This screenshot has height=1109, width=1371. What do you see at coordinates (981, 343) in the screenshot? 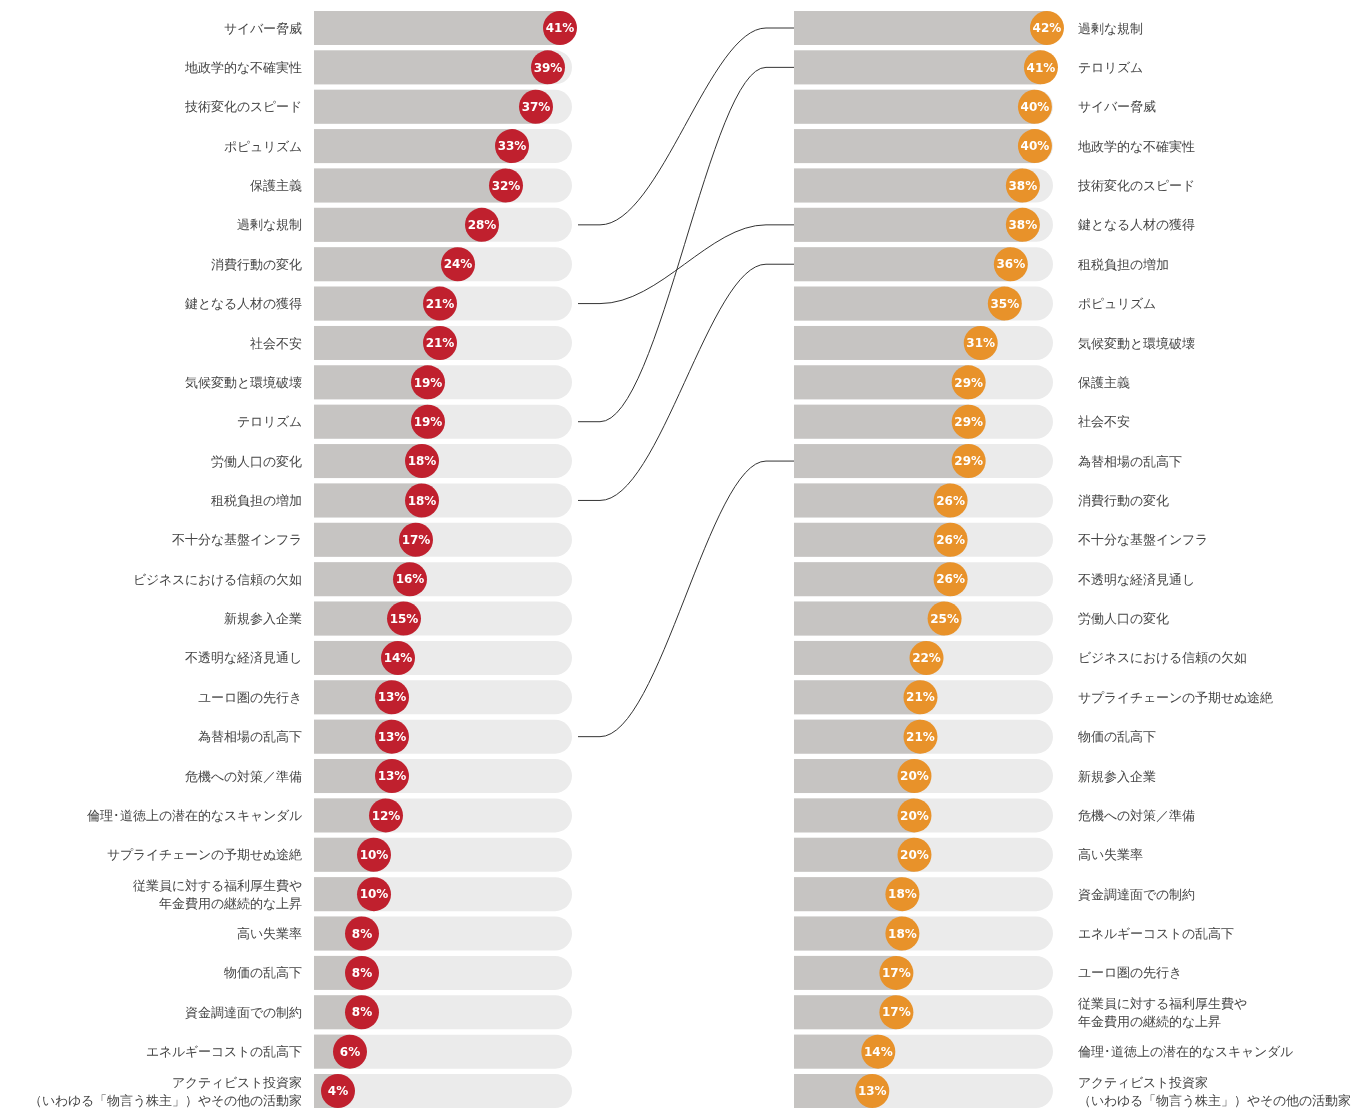
I see `data-label: 31%` at bounding box center [981, 343].